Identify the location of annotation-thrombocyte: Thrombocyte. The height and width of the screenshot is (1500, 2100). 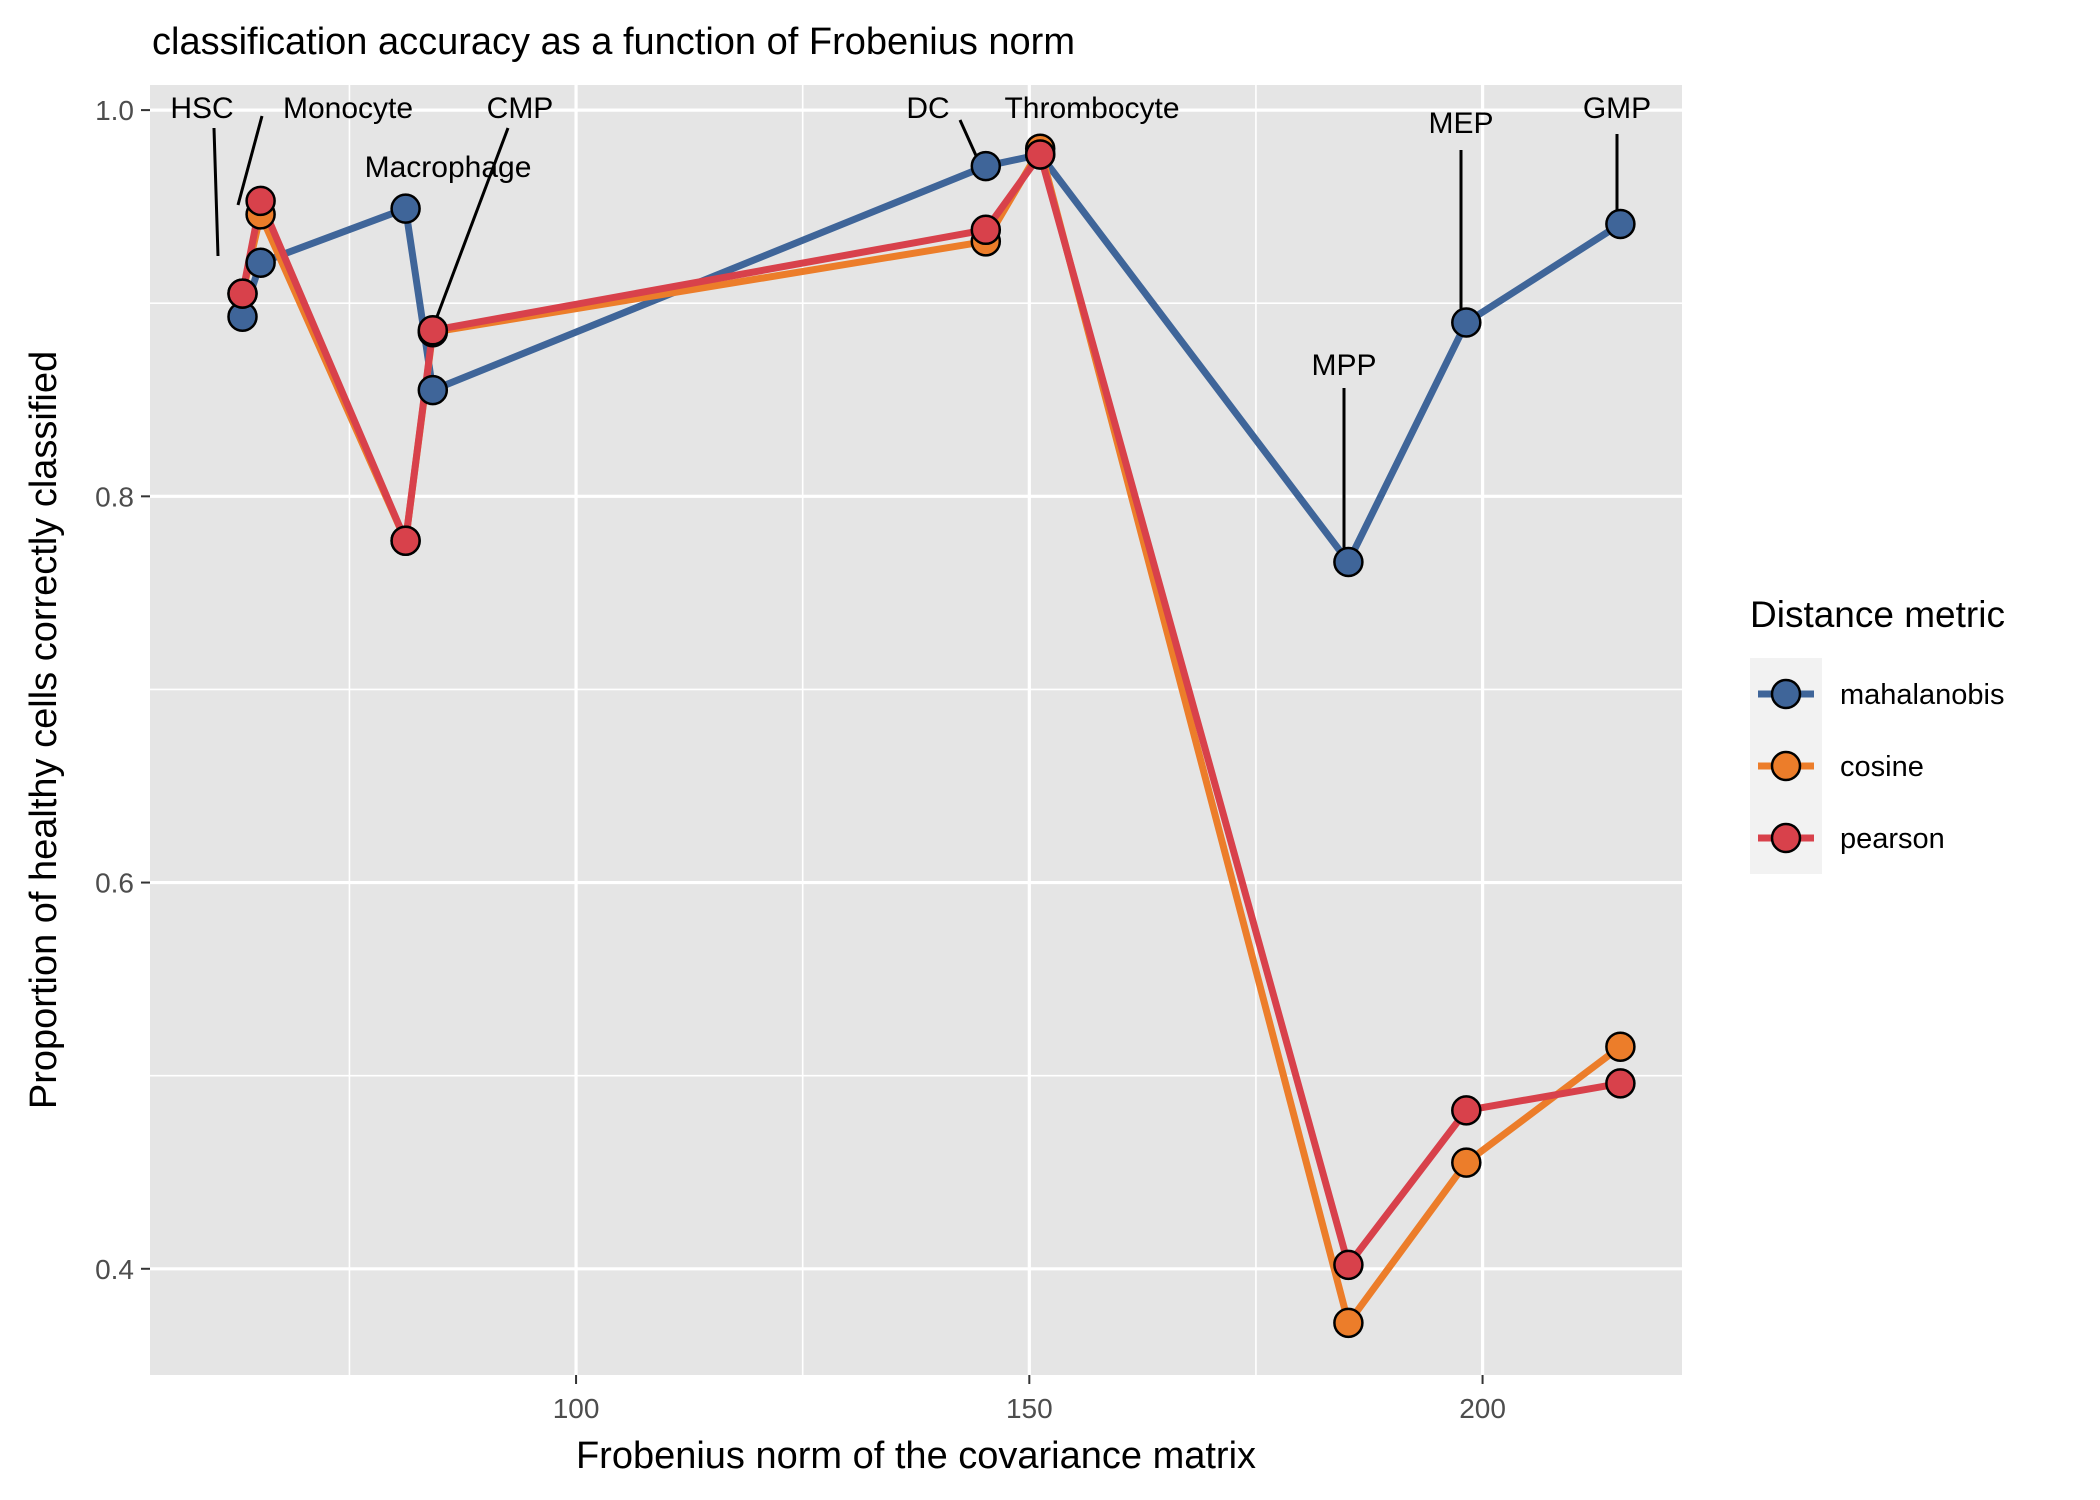
(1091, 108).